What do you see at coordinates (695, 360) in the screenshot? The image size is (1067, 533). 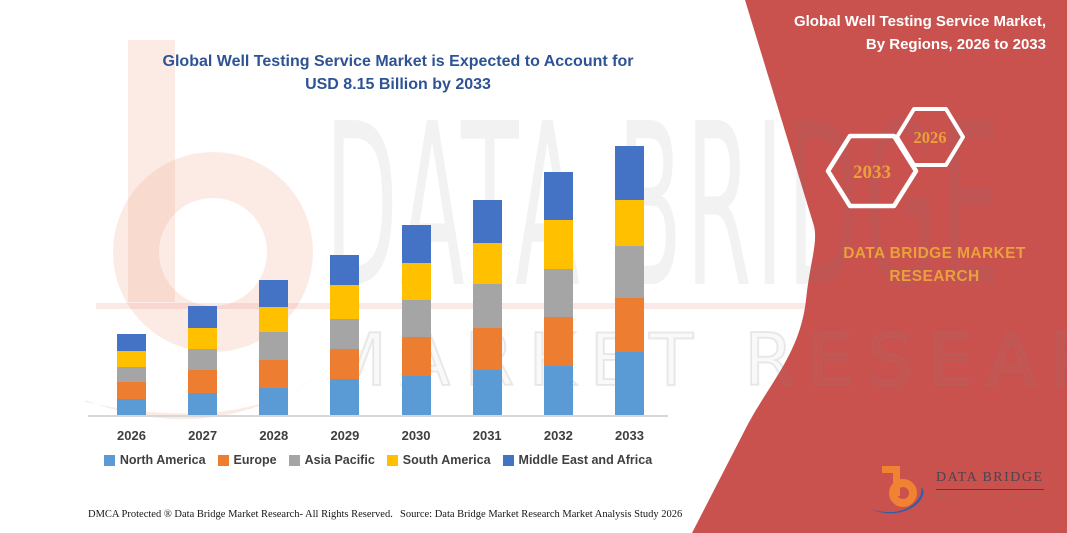 I see `watermark-market-research: MARKET RESEARCH` at bounding box center [695, 360].